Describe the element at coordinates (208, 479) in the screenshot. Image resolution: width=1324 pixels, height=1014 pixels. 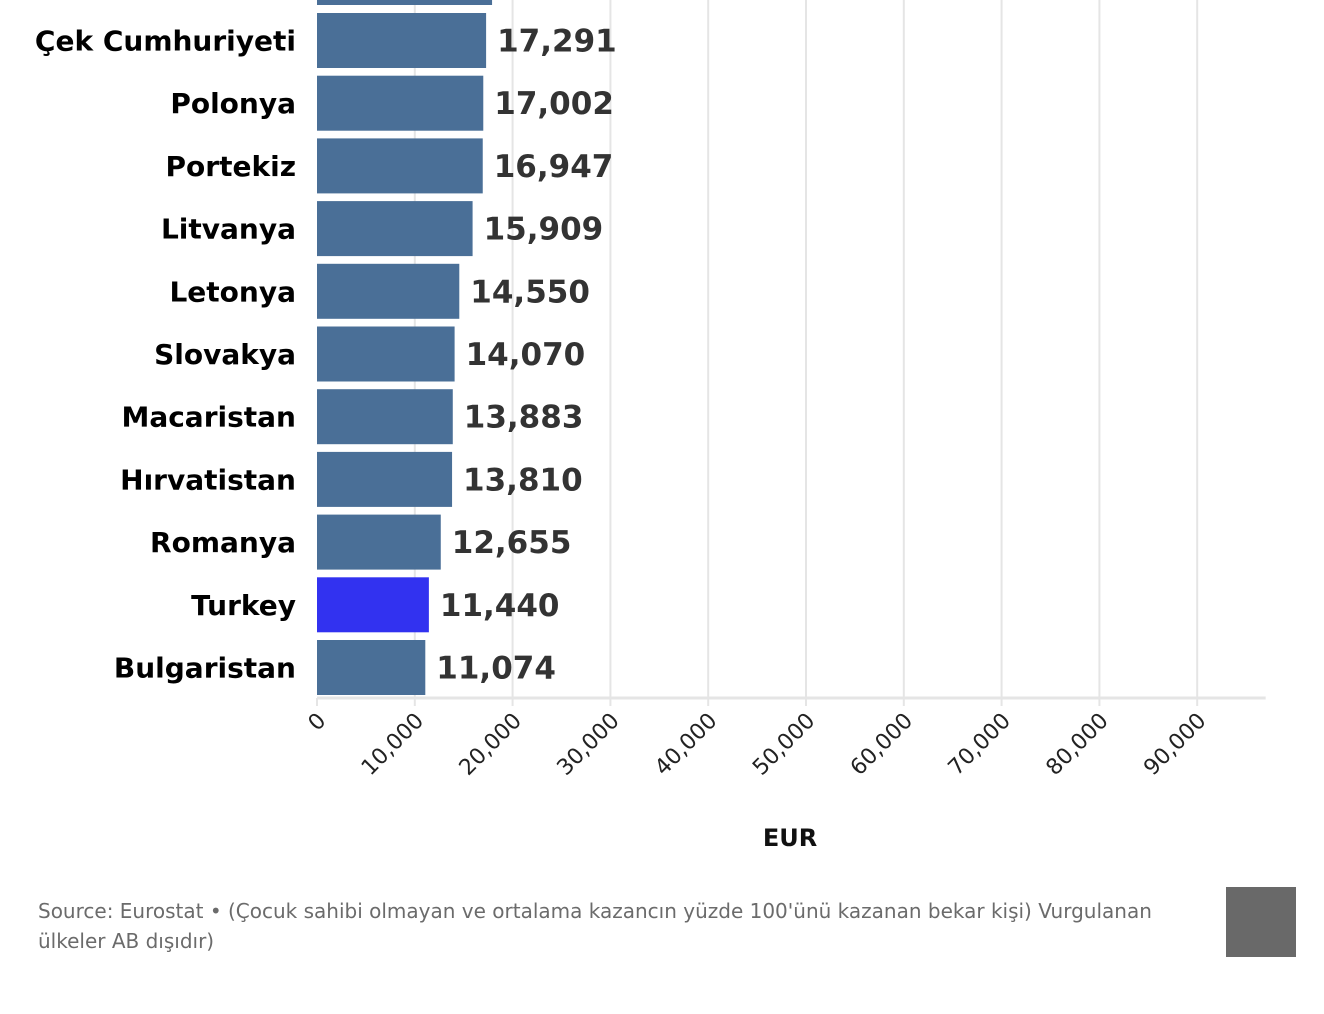
I see `category-label: Hırvatistan` at that location.